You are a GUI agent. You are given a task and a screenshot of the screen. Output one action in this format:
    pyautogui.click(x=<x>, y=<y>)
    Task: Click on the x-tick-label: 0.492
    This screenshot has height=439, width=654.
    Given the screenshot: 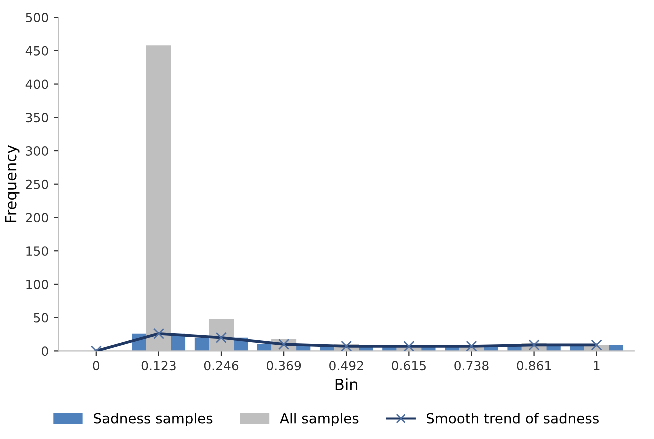 What is the action you would take?
    pyautogui.click(x=347, y=366)
    